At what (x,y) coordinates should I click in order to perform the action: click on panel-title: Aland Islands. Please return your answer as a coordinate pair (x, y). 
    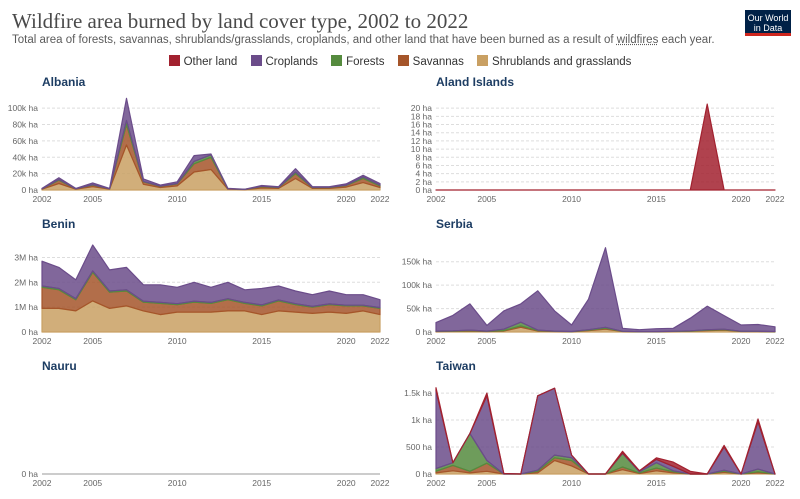
    Looking at the image, I should click on (475, 82).